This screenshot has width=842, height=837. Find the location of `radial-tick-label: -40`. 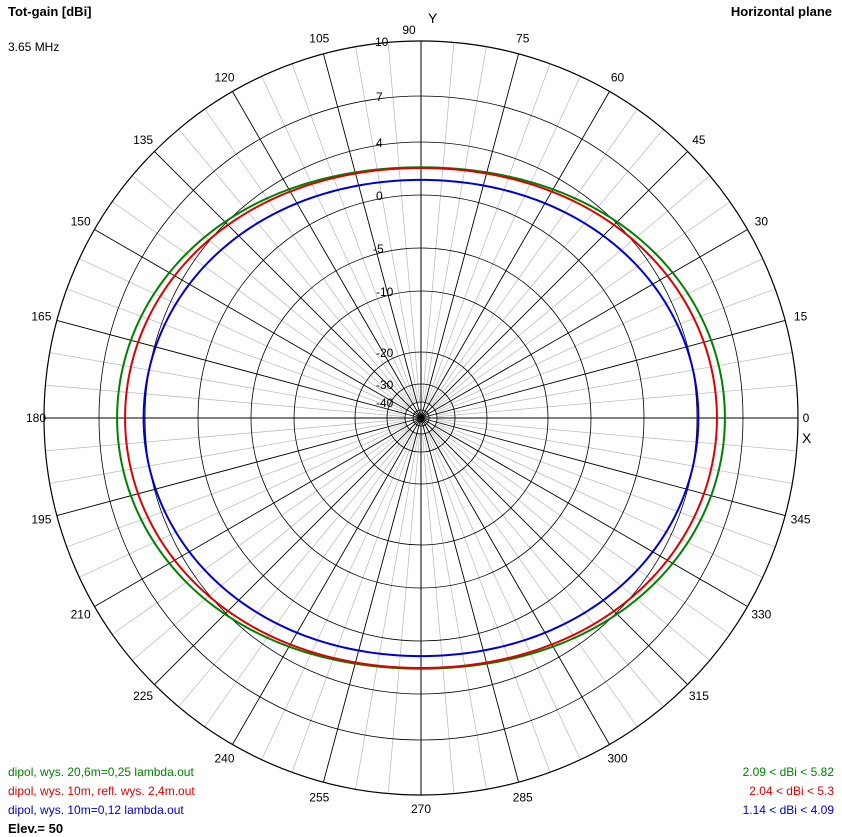

radial-tick-label: -40 is located at coordinates (385, 403).